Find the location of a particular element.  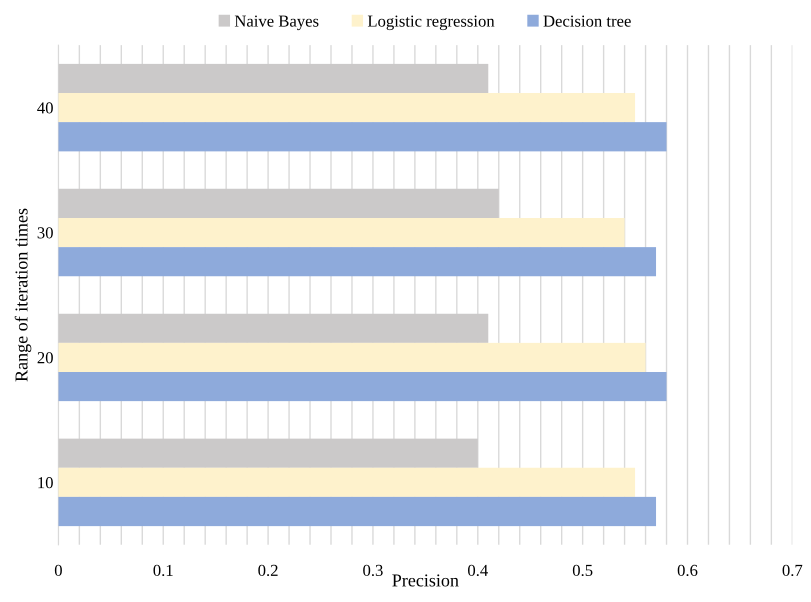

y-tick-label: 30 is located at coordinates (45, 232).